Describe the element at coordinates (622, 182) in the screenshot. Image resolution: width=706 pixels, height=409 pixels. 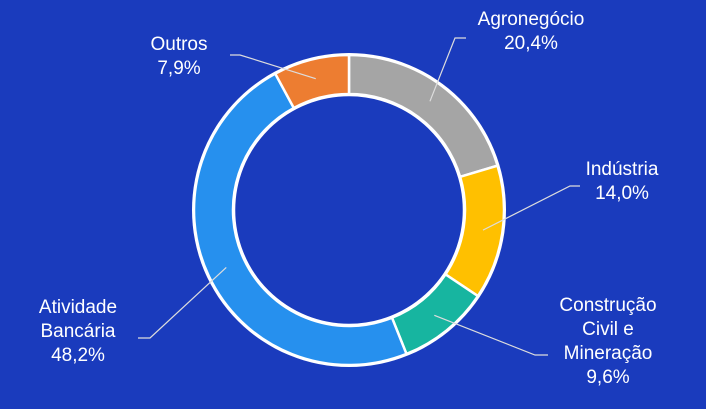
I see `slice-label: Indústria 14,0%` at that location.